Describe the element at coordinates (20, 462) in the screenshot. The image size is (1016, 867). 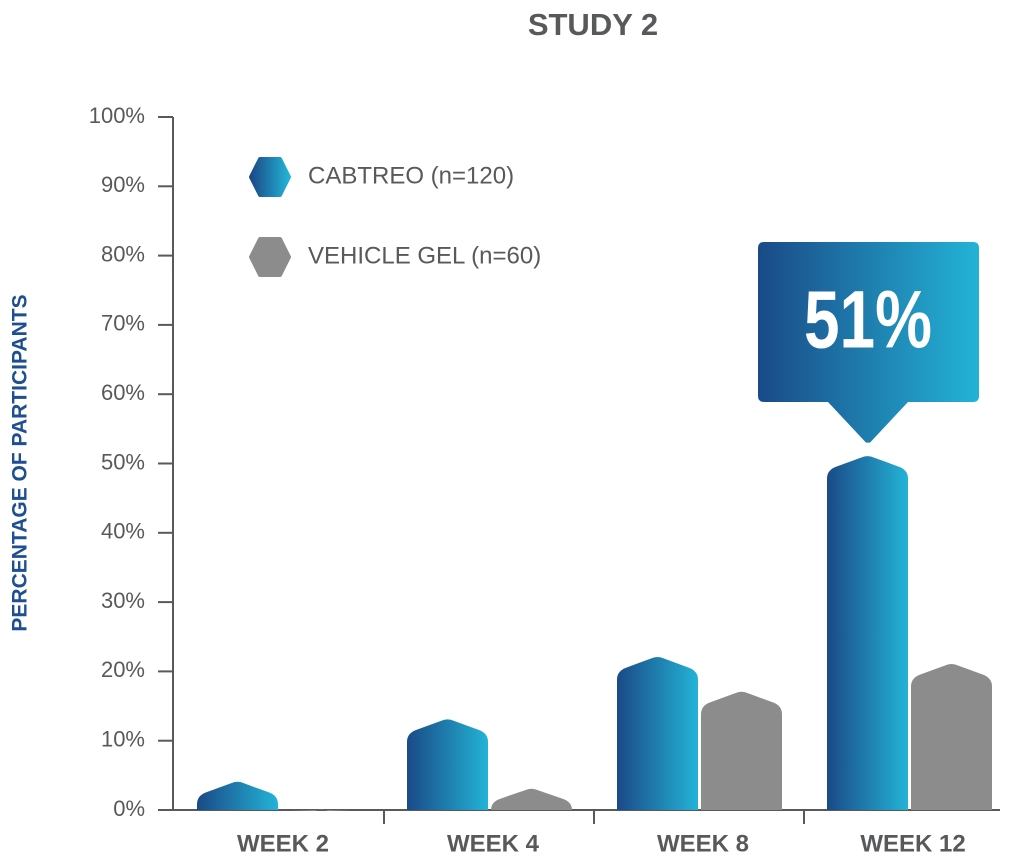
I see `y-axis-label: PERCENTAGE OF PARTICIPANTS` at that location.